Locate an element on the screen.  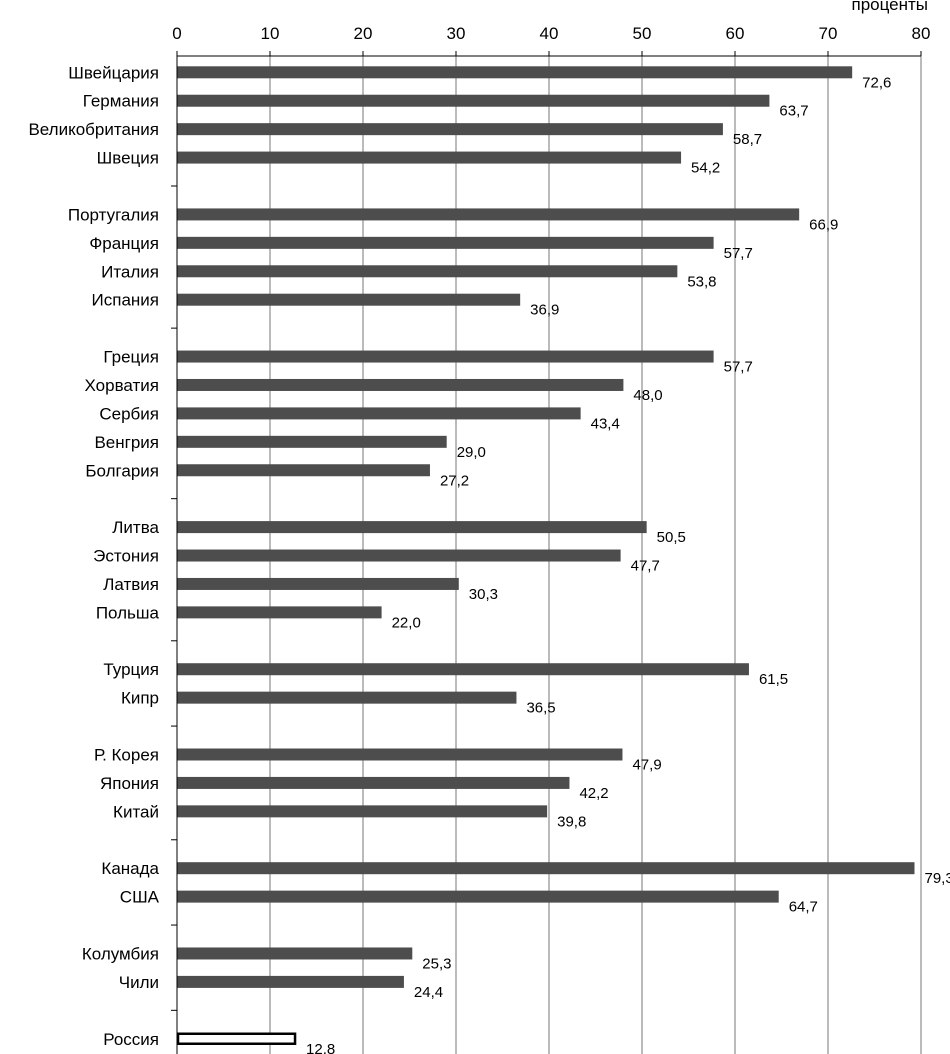
category-label: Польша is located at coordinates (128, 612).